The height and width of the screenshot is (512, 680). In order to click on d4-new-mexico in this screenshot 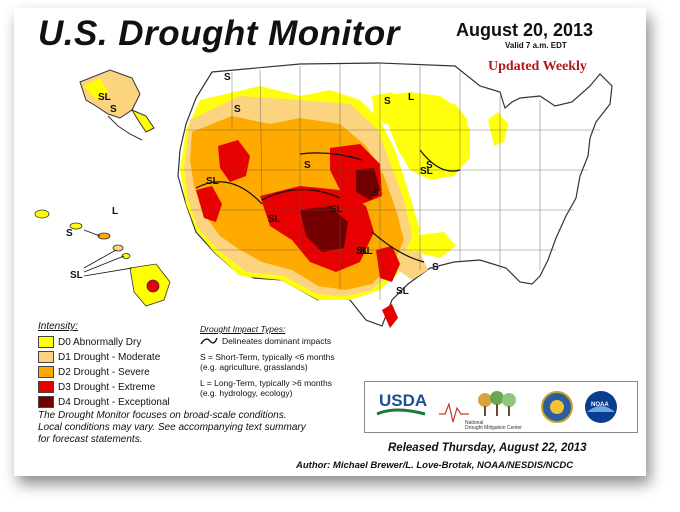, I will do `click(324, 229)`.